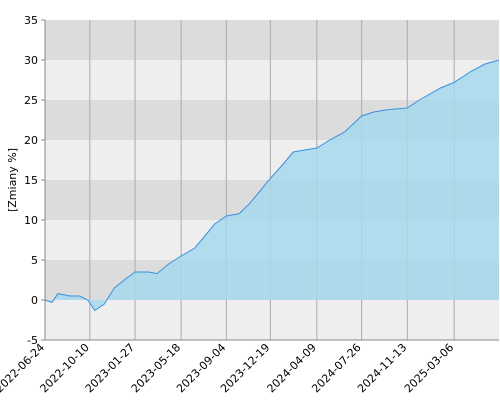  I want to click on y-tick-label: 35, so click(31, 20).